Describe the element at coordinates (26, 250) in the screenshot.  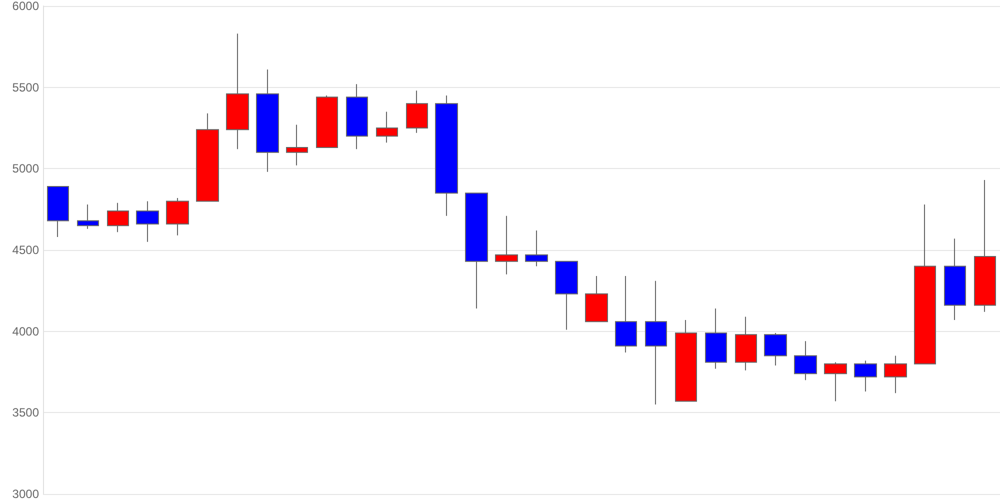
I see `y-tick-label: 4500` at that location.